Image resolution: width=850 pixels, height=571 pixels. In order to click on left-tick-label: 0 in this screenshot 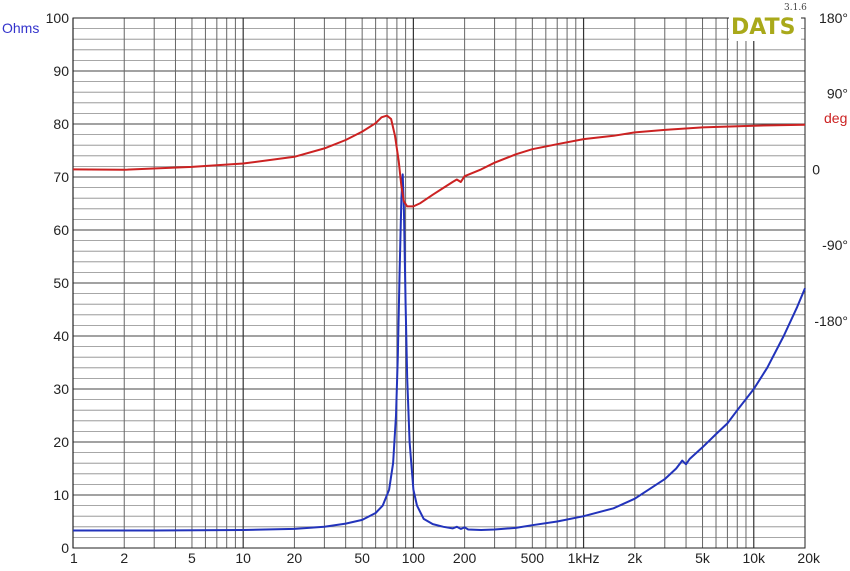, I will do `click(65, 548)`.